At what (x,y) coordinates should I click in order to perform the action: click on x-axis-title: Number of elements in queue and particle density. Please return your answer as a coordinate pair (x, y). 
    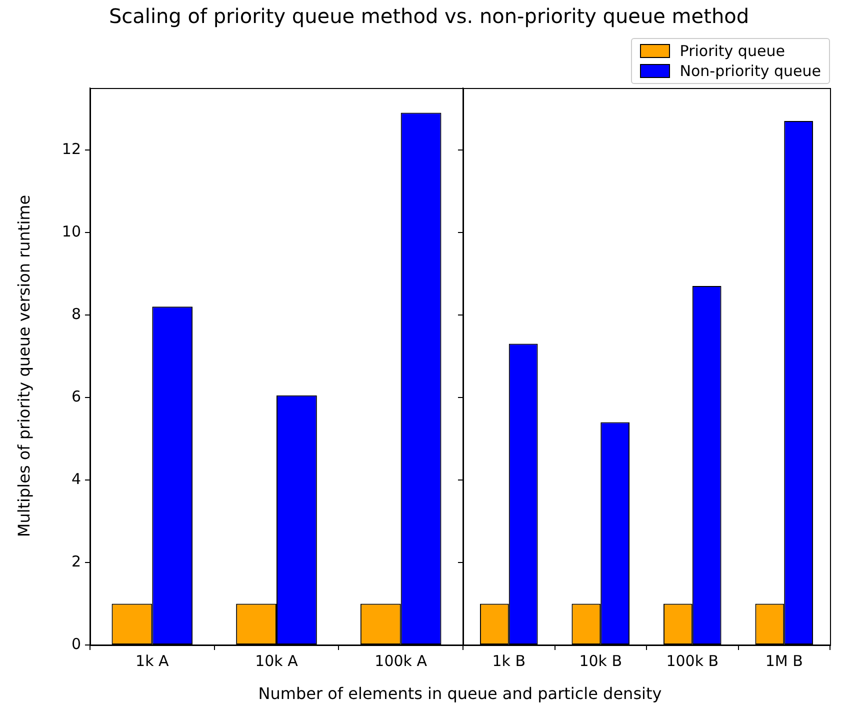
    Looking at the image, I should click on (460, 693).